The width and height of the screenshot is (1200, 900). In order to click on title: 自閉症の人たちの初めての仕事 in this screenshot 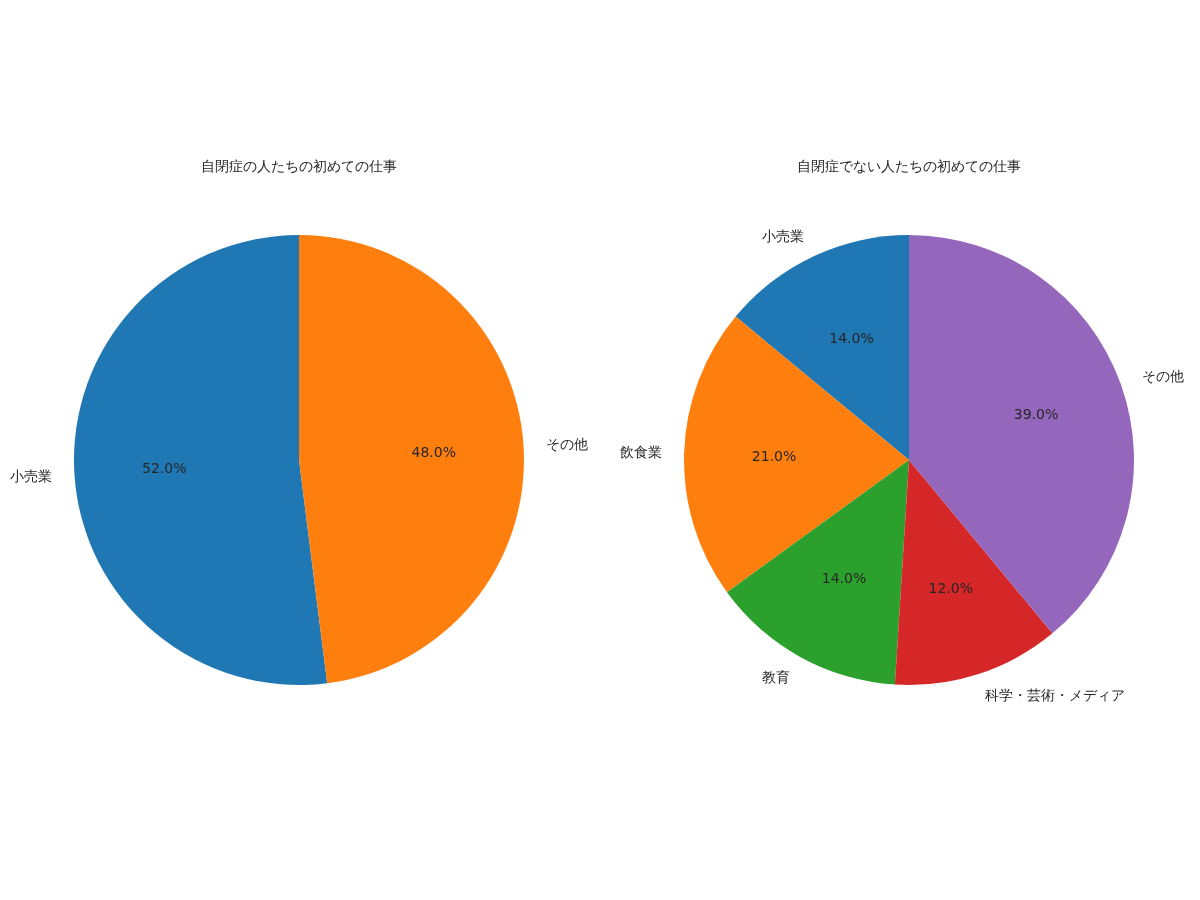, I will do `click(299, 166)`.